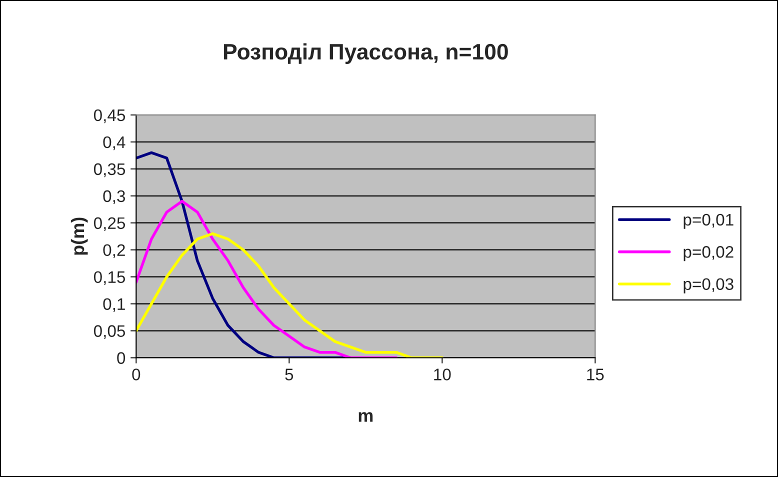 The image size is (778, 477). What do you see at coordinates (365, 417) in the screenshot?
I see `x-axis-title: m` at bounding box center [365, 417].